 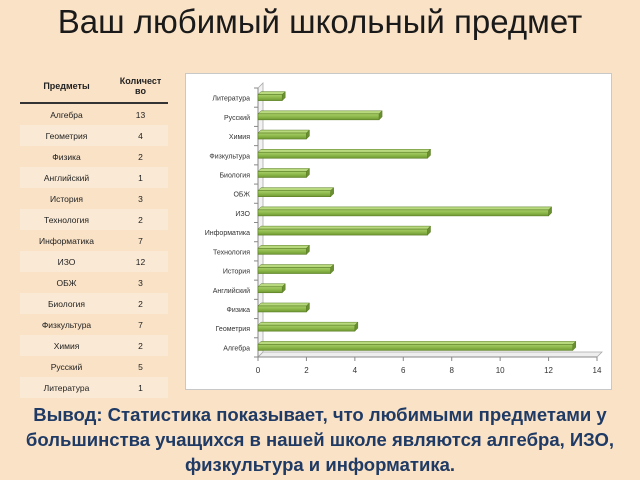 I want to click on y-tick-label: ИЗО, so click(x=242, y=214).